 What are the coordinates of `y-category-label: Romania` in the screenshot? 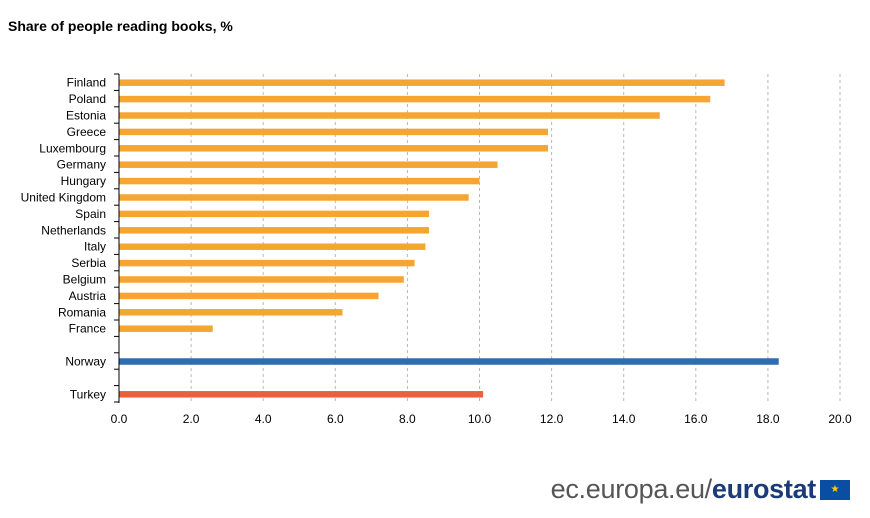 It's located at (82, 312).